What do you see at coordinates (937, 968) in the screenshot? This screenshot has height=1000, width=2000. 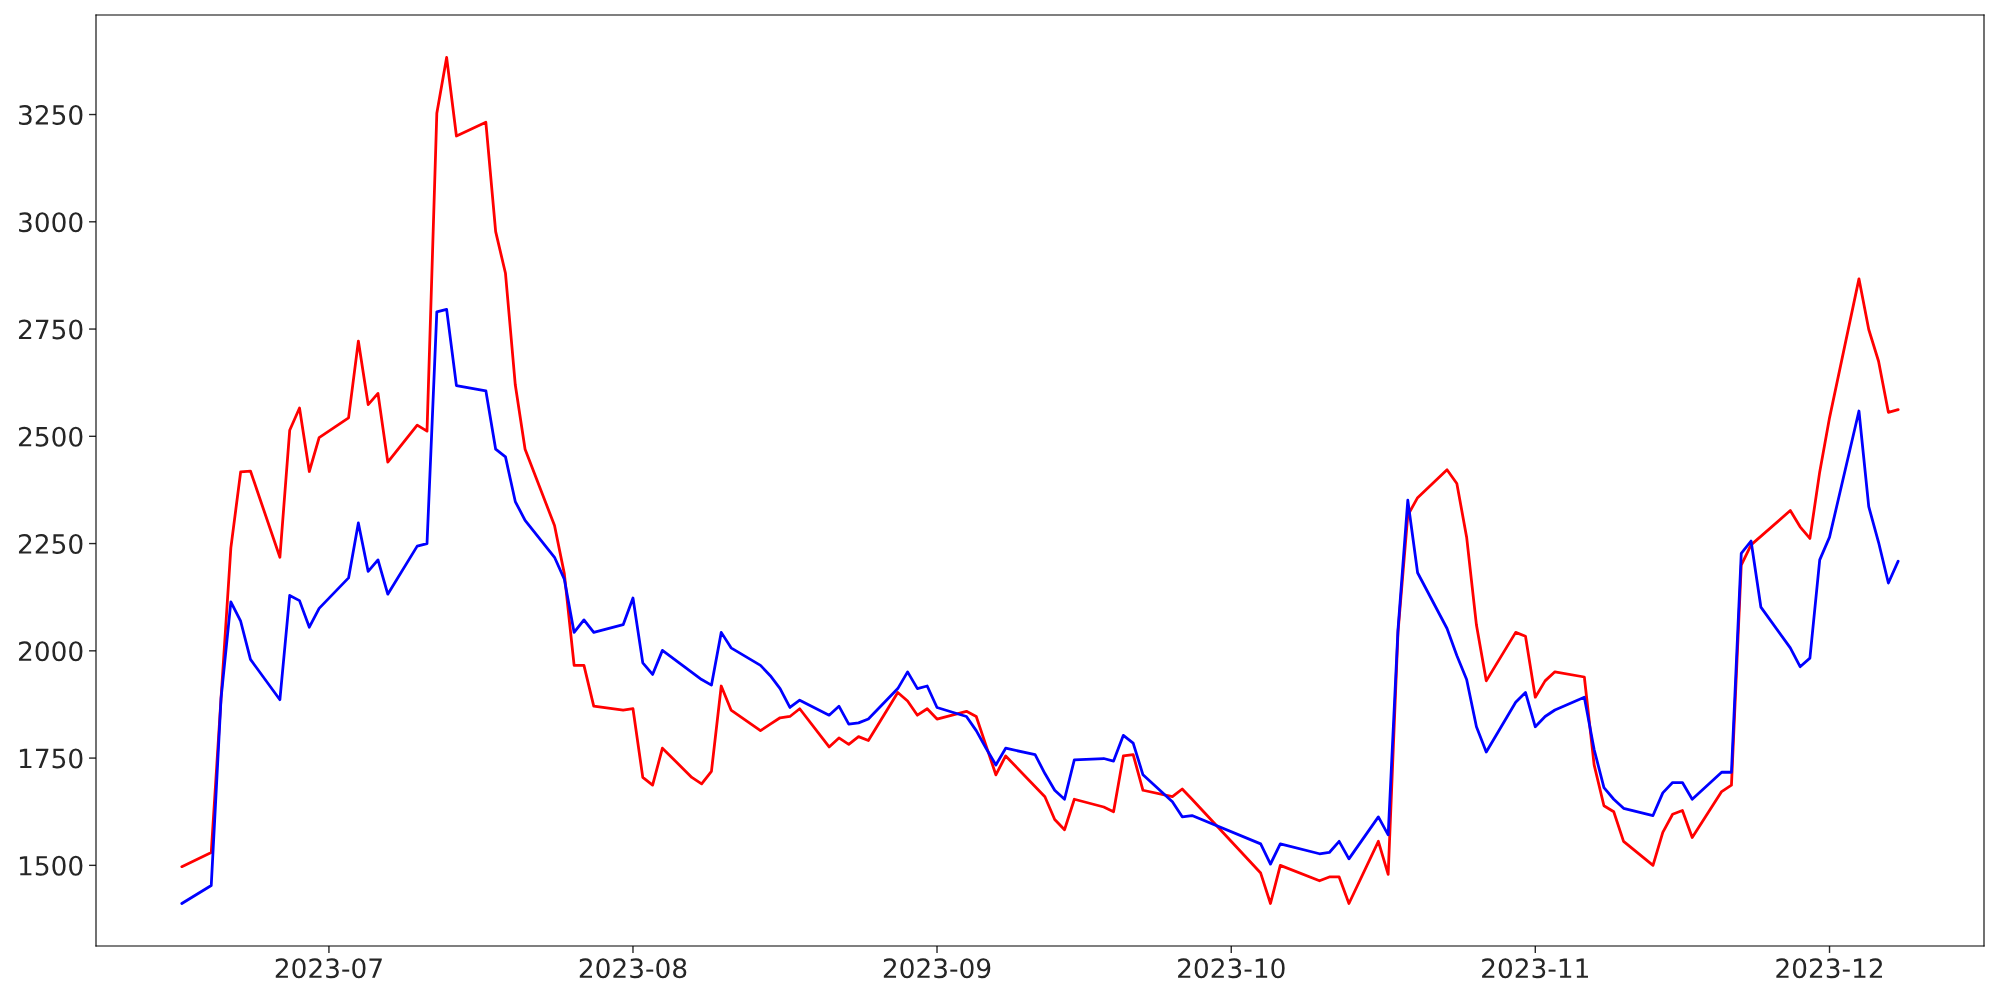 I see `x-tick-label: 2023-09` at bounding box center [937, 968].